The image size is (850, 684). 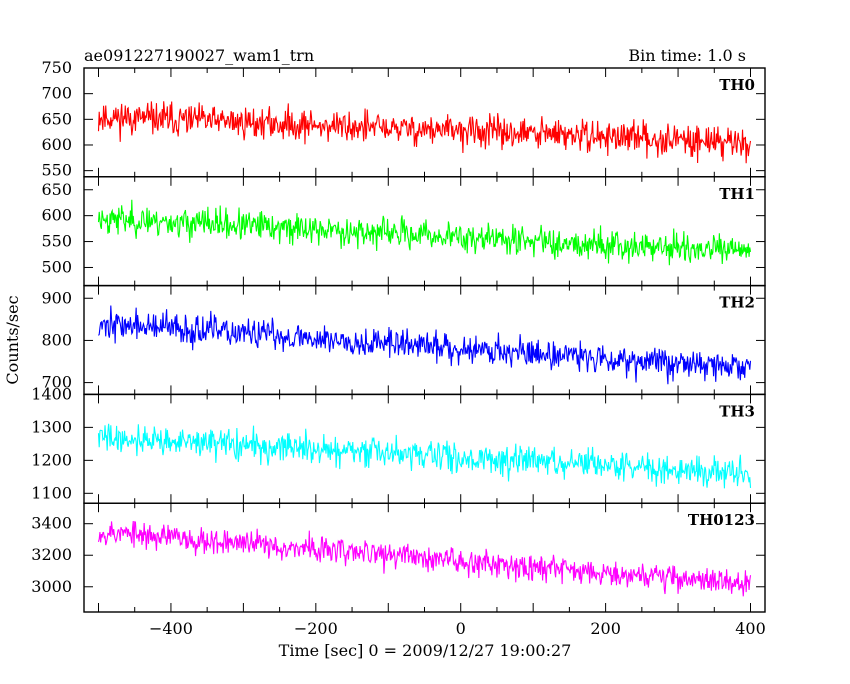 I want to click on y-tick-label-th1: 600, so click(x=56, y=215).